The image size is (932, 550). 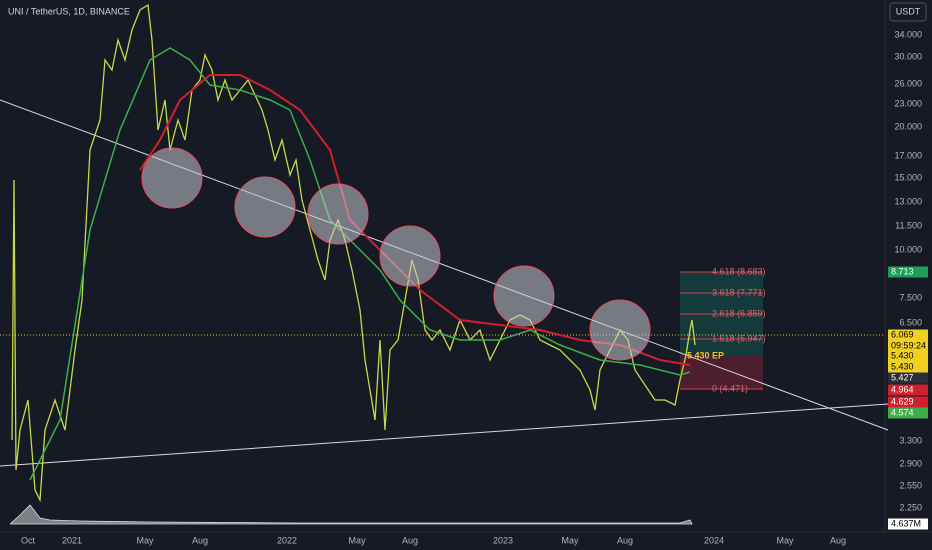 What do you see at coordinates (908, 126) in the screenshot?
I see `price-axis-label: 20.000` at bounding box center [908, 126].